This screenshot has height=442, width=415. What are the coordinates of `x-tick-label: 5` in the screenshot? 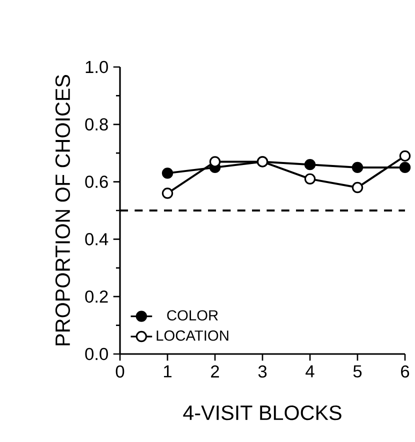 It's located at (357, 371).